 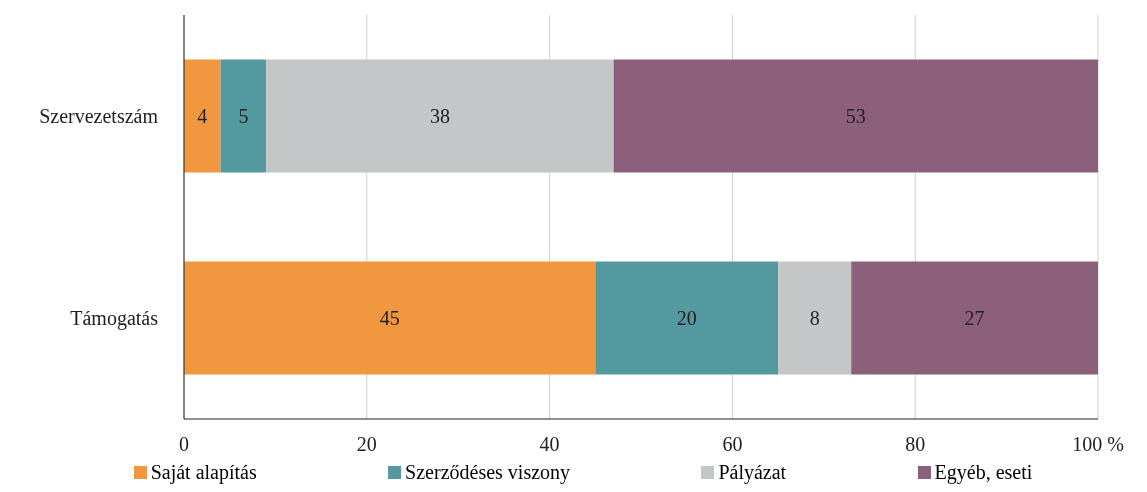 What do you see at coordinates (439, 116) in the screenshot?
I see `data-label: 38` at bounding box center [439, 116].